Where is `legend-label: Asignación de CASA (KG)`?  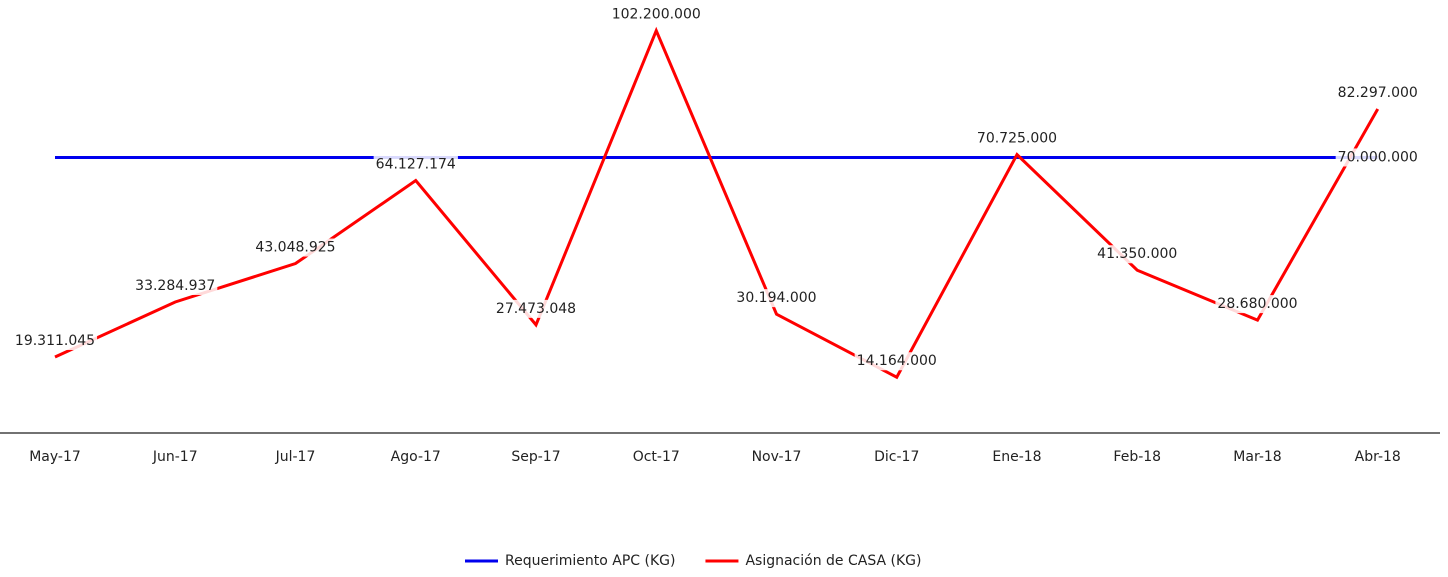
legend-label: Asignación de CASA (KG) is located at coordinates (833, 561).